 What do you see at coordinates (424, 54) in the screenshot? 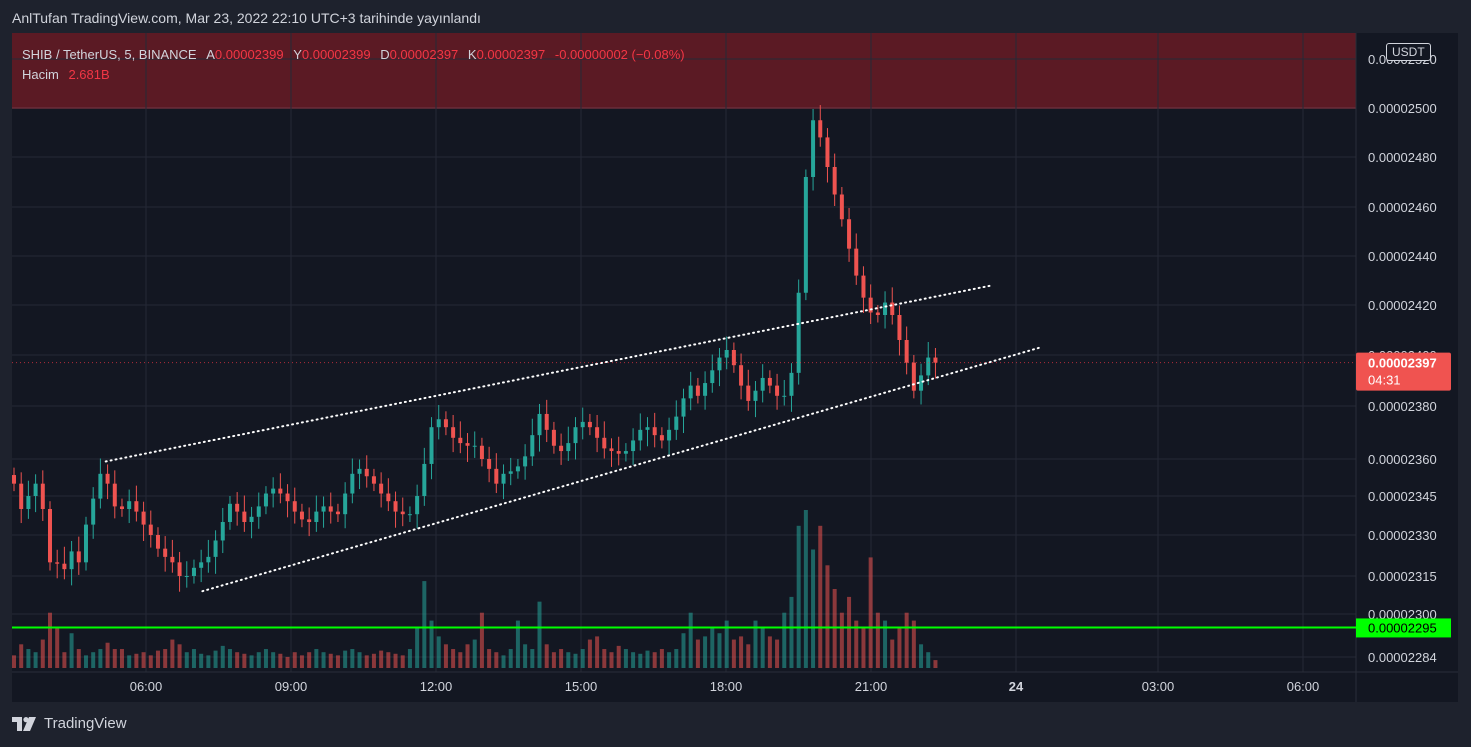
I see `low-value: 0.00002397` at bounding box center [424, 54].